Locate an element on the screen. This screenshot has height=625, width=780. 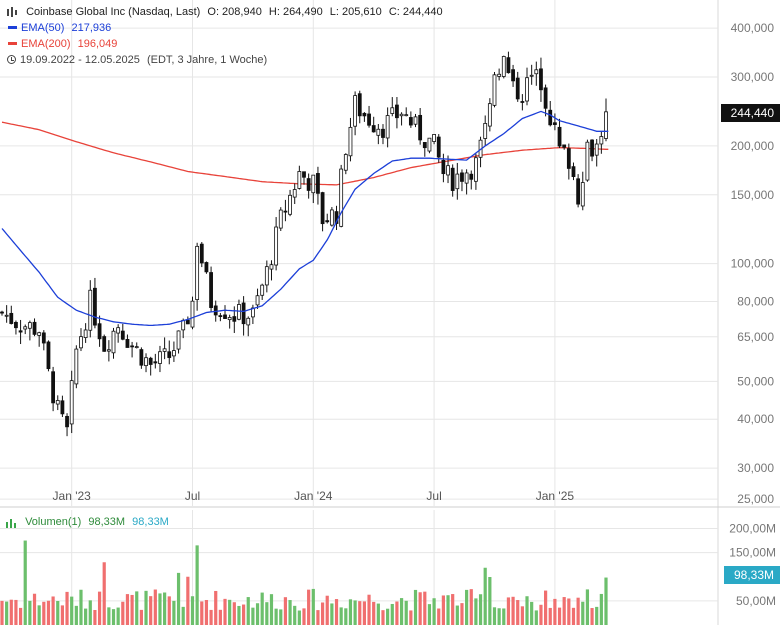
ema200-legend: EMA(200) 196,049 is located at coordinates (63, 44).